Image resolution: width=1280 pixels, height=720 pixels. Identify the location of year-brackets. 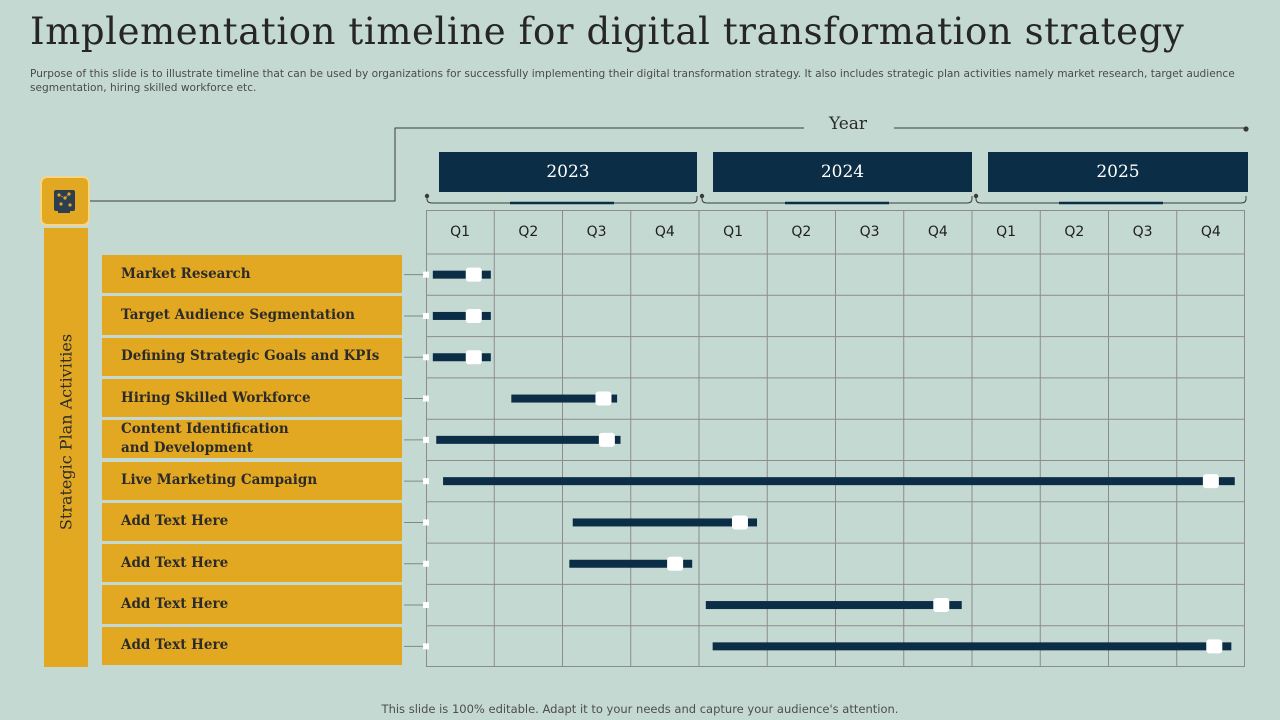
(835, 199).